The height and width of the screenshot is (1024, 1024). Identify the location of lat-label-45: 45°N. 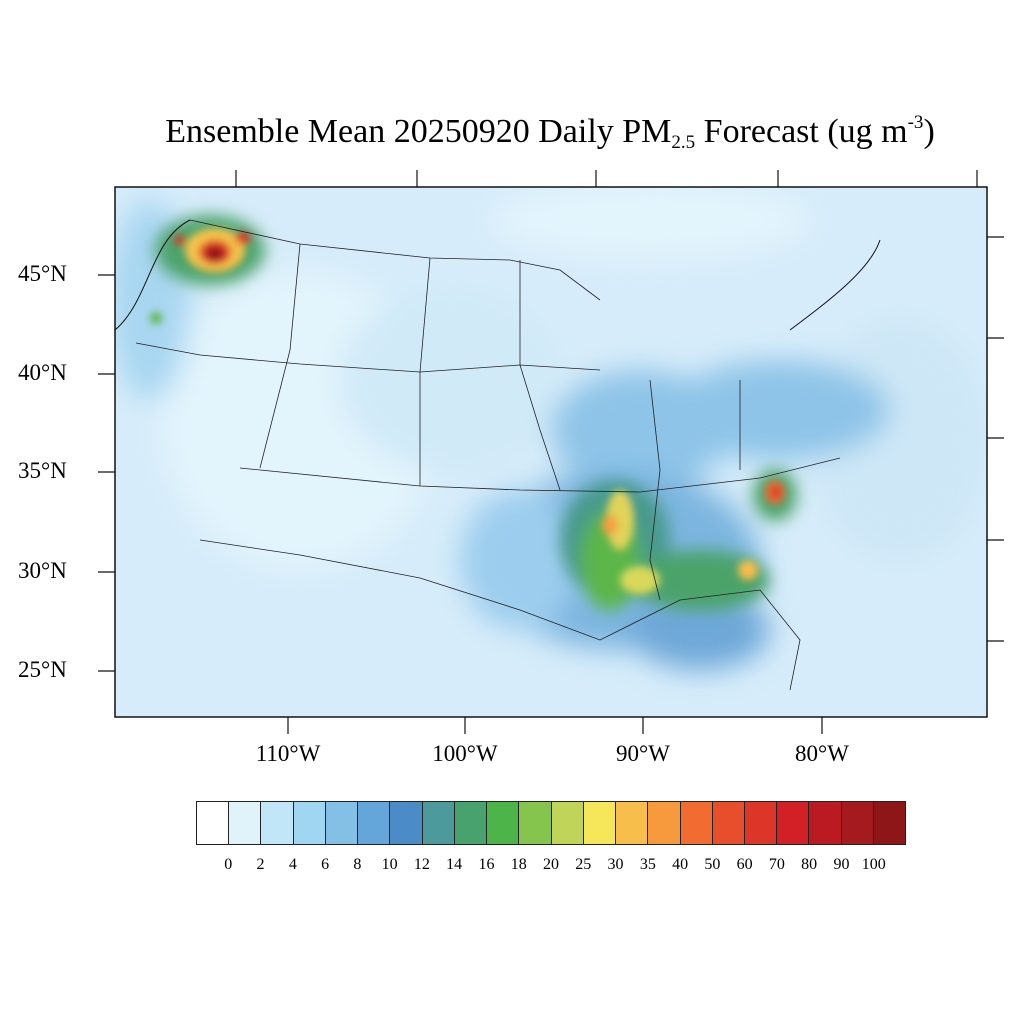
(42, 273).